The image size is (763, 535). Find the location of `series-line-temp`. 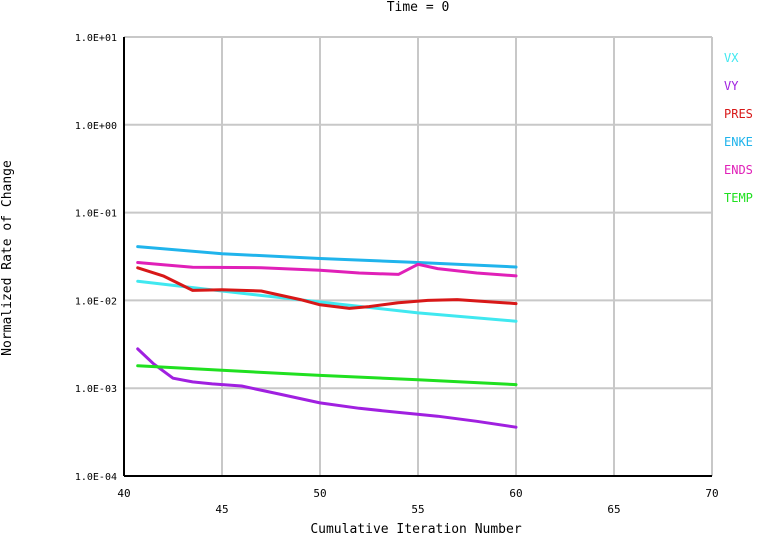

series-line-temp is located at coordinates (327, 375).